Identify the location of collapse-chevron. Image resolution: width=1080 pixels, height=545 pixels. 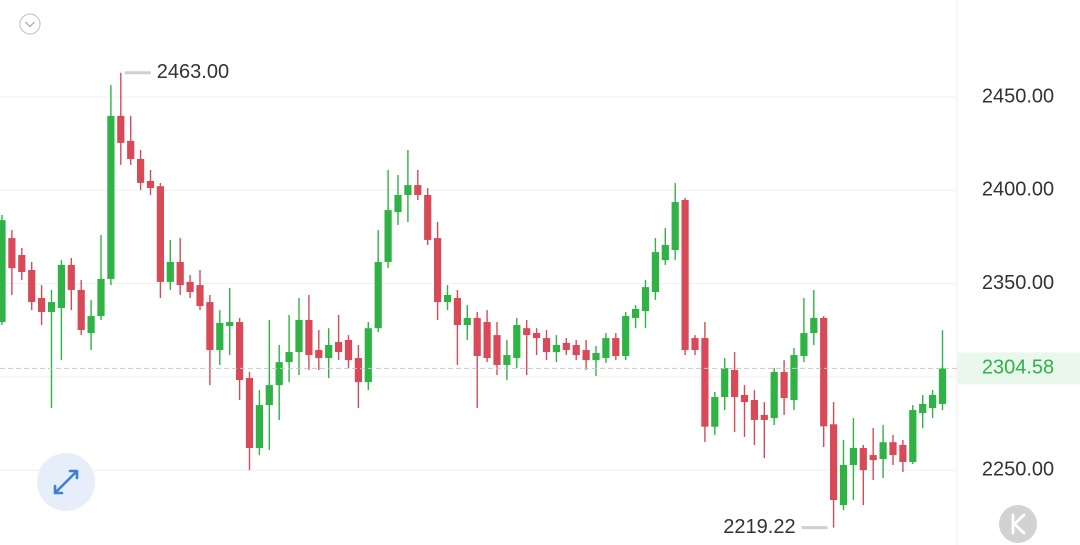
(30, 24).